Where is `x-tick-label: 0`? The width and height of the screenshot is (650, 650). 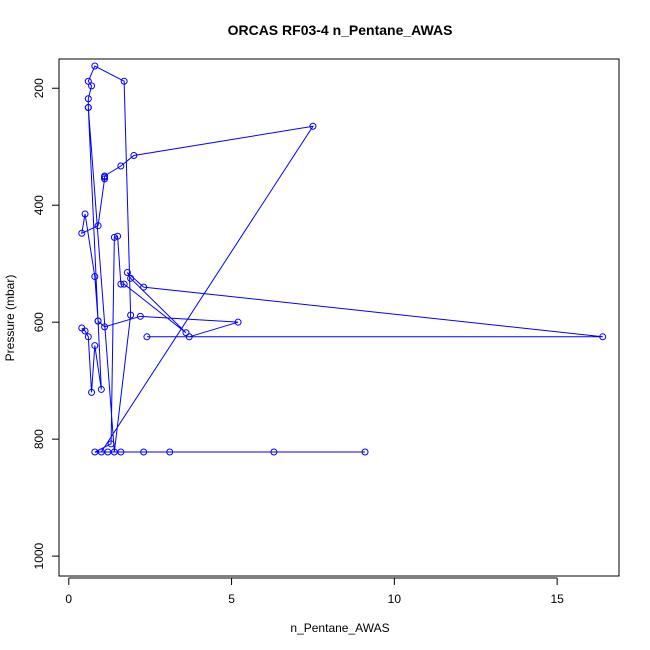 x-tick-label: 0 is located at coordinates (68, 599).